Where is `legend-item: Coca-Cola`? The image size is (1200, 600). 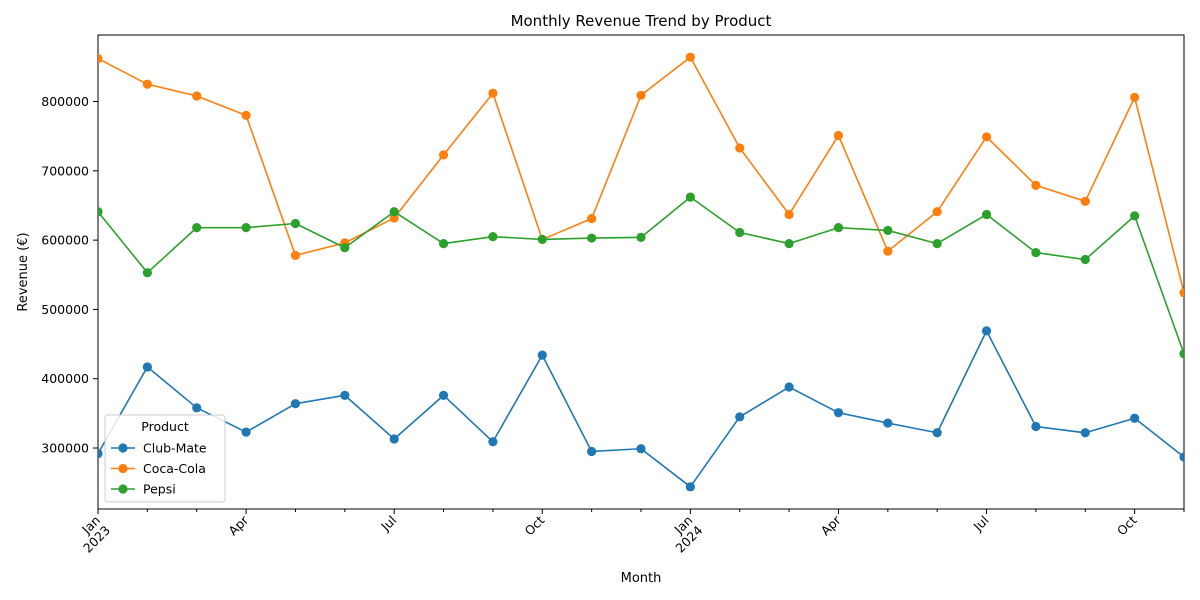
legend-item: Coca-Cola is located at coordinates (158, 468).